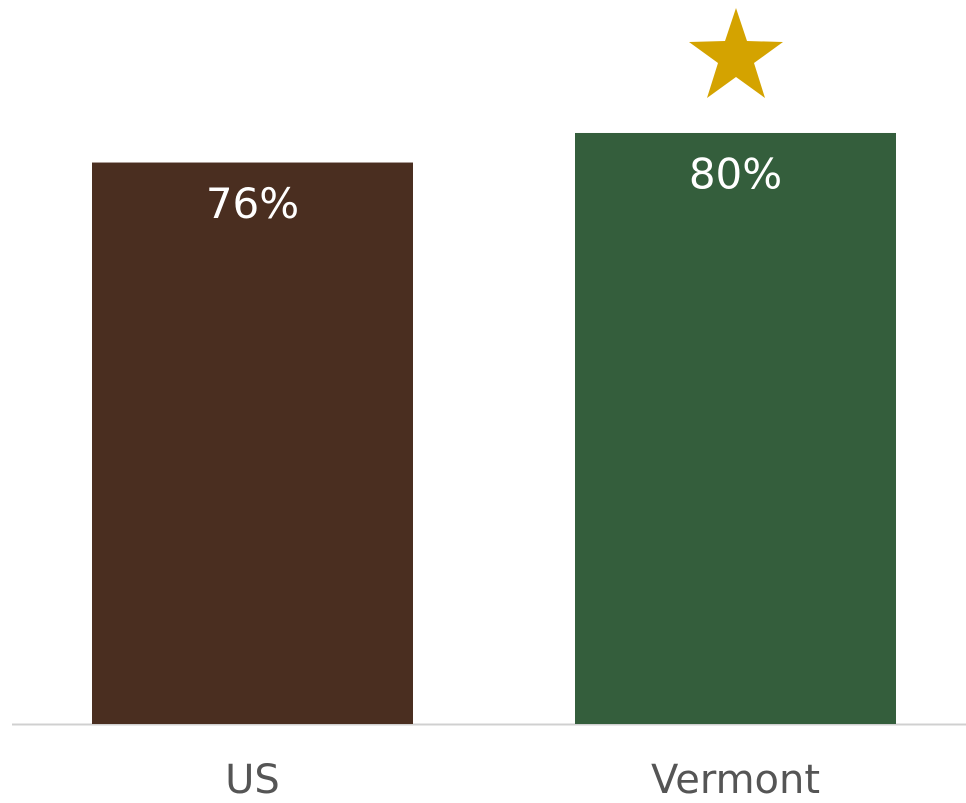 This screenshot has height=803, width=966. Describe the element at coordinates (736, 53) in the screenshot. I see `highlight-star` at that location.